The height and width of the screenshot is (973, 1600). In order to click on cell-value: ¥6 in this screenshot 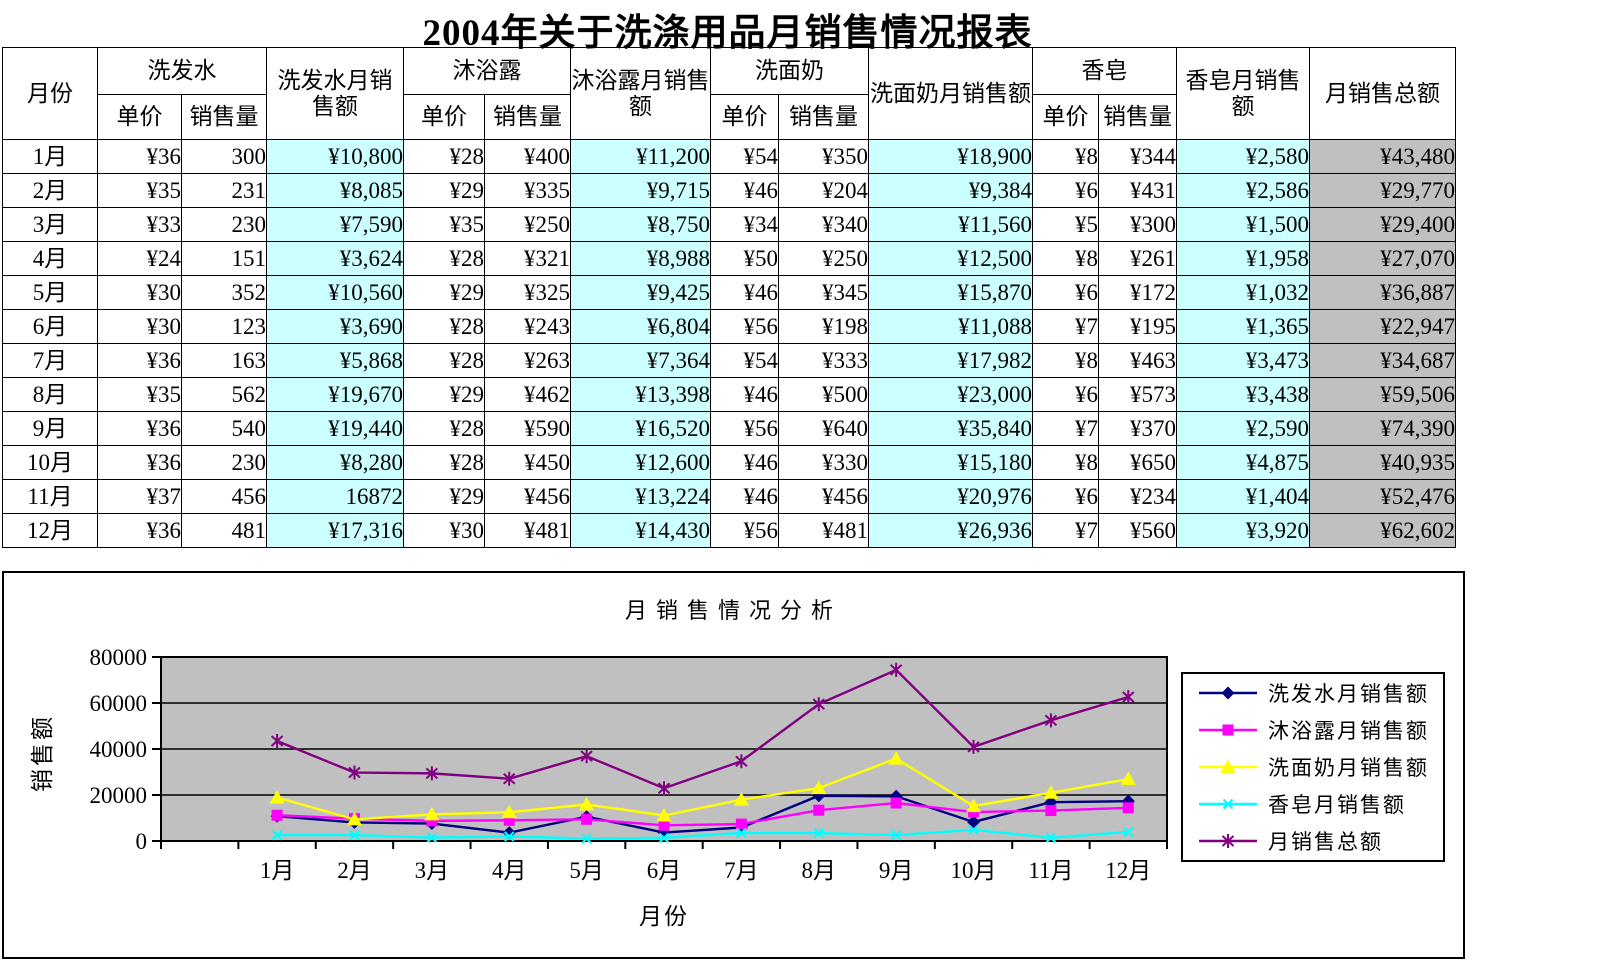, I will do `click(1065, 496)`.